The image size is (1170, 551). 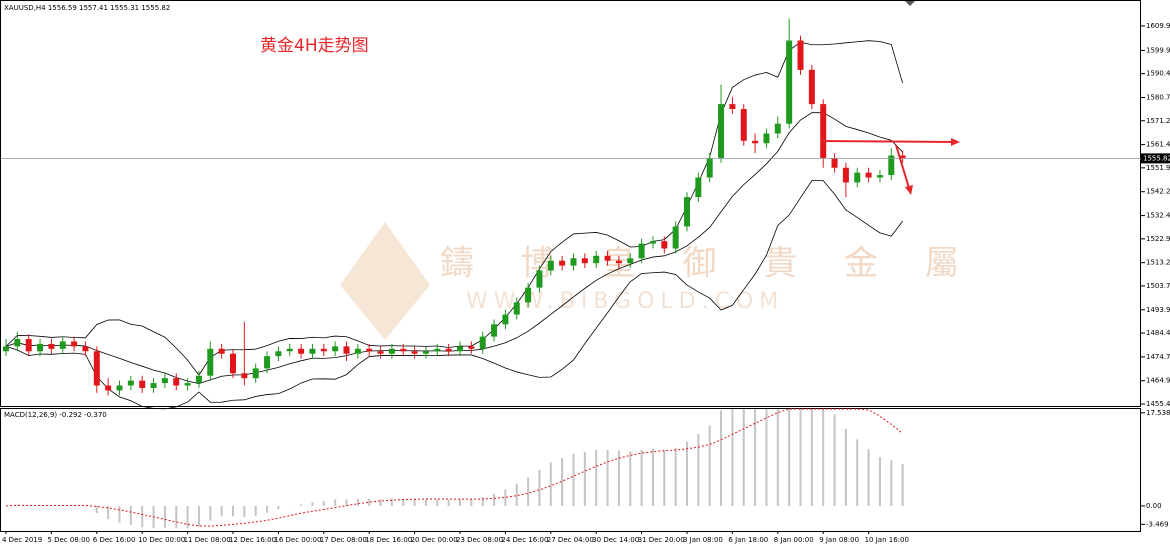 What do you see at coordinates (1158, 310) in the screenshot?
I see `y-tick-label: 1493.95` at bounding box center [1158, 310].